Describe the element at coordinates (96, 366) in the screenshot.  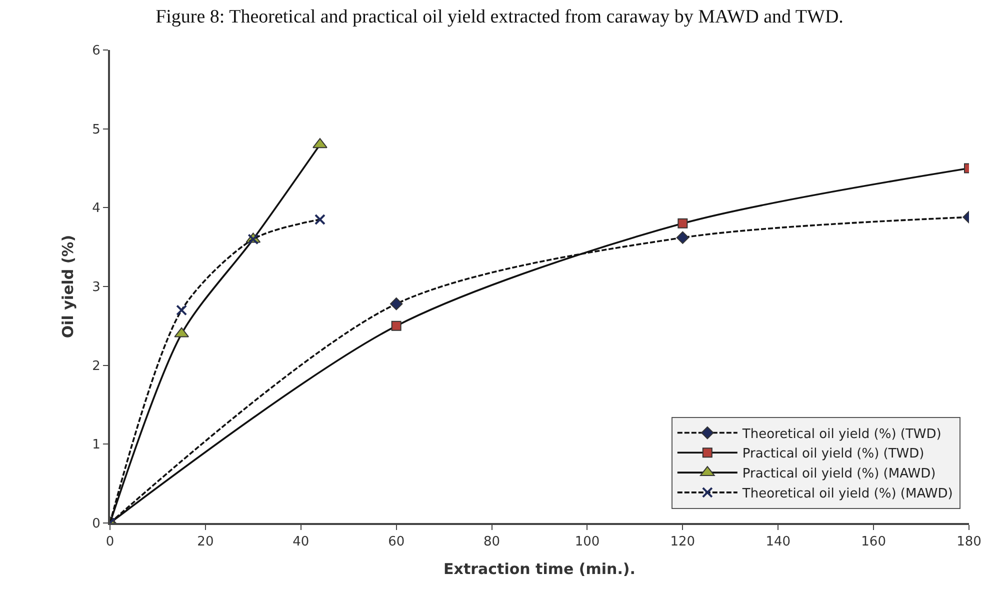
I see `y-tick-label: 2` at that location.